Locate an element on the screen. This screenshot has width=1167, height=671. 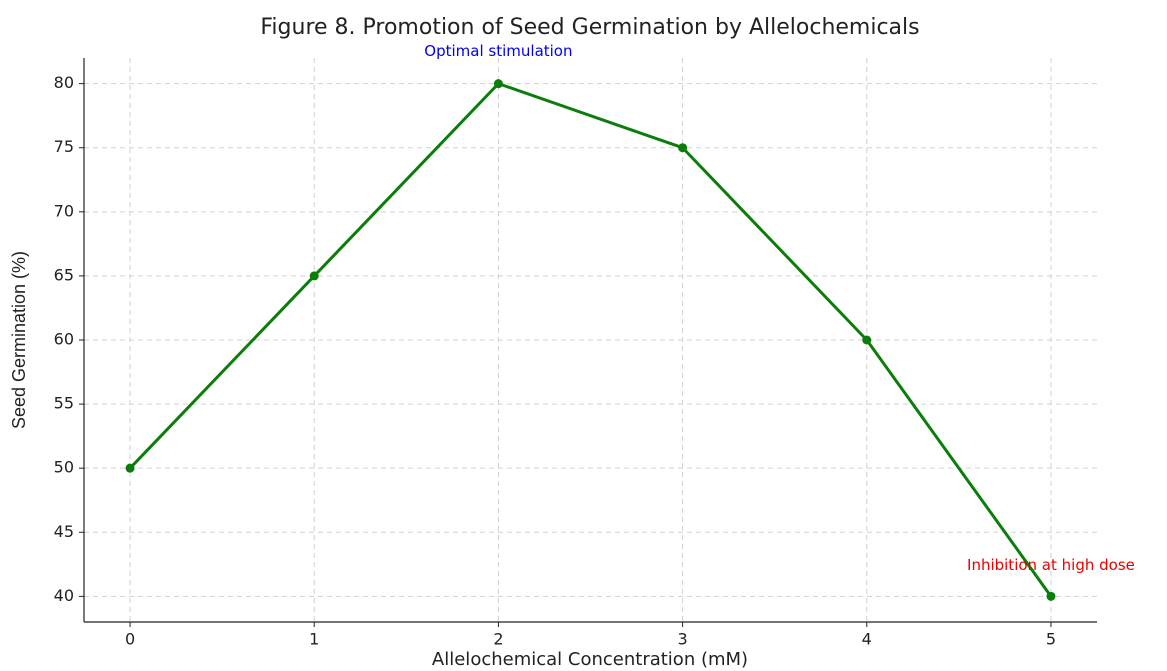
y-tick-label: 60 is located at coordinates (64, 339).